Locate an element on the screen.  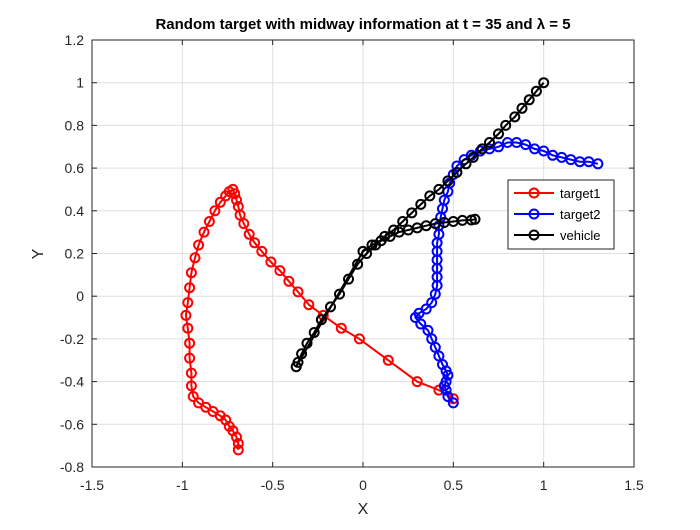
legend-marker-target2 is located at coordinates (534, 214).